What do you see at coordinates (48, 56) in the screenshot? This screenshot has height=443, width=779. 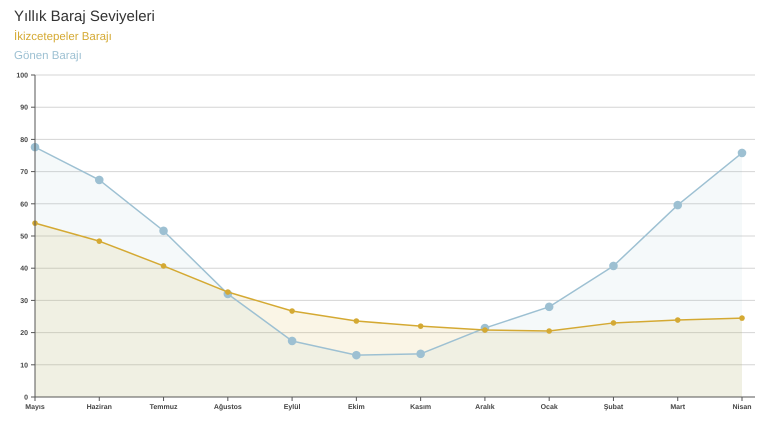 I see `text: Gönen Barajı` at bounding box center [48, 56].